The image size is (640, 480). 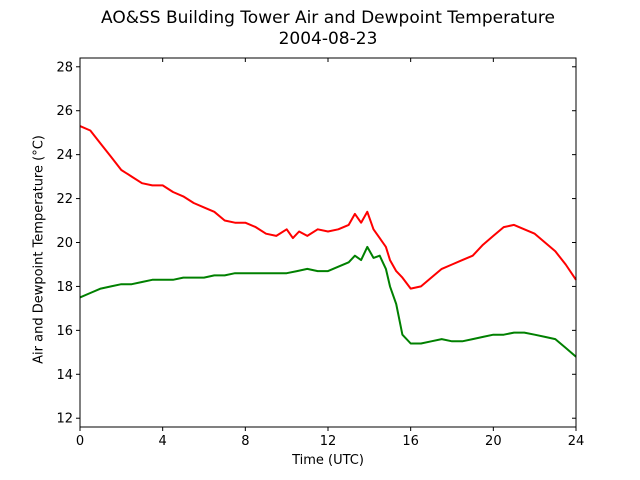 What do you see at coordinates (64, 111) in the screenshot?
I see `y-tick-label: 26` at bounding box center [64, 111].